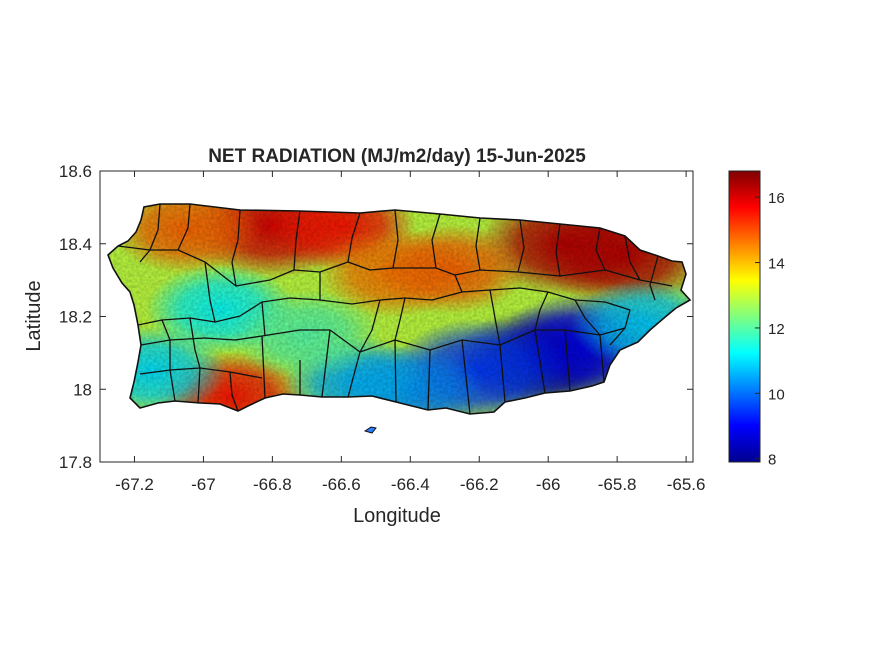  Describe the element at coordinates (772, 460) in the screenshot. I see `colorbar-tick-label: 8` at that location.